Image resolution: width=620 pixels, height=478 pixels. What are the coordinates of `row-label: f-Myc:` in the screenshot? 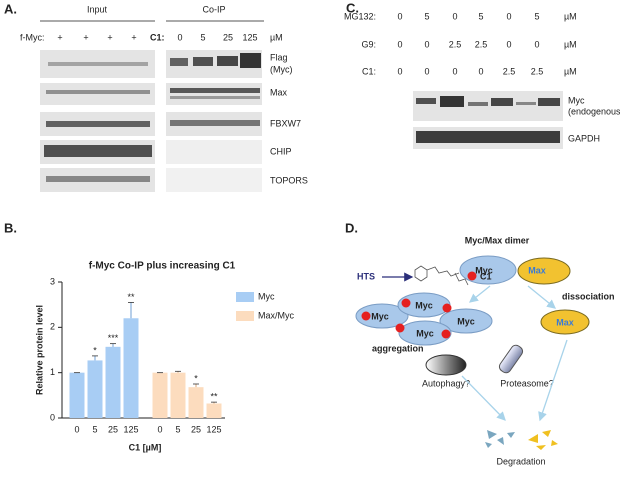 It's located at (32, 37).